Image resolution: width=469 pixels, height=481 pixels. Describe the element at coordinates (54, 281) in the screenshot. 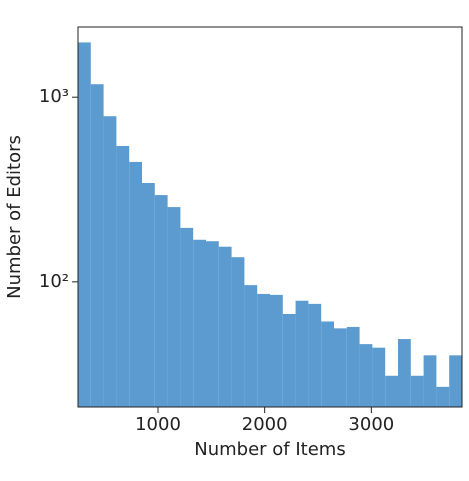

I see `y-tick-label: 10²` at that location.